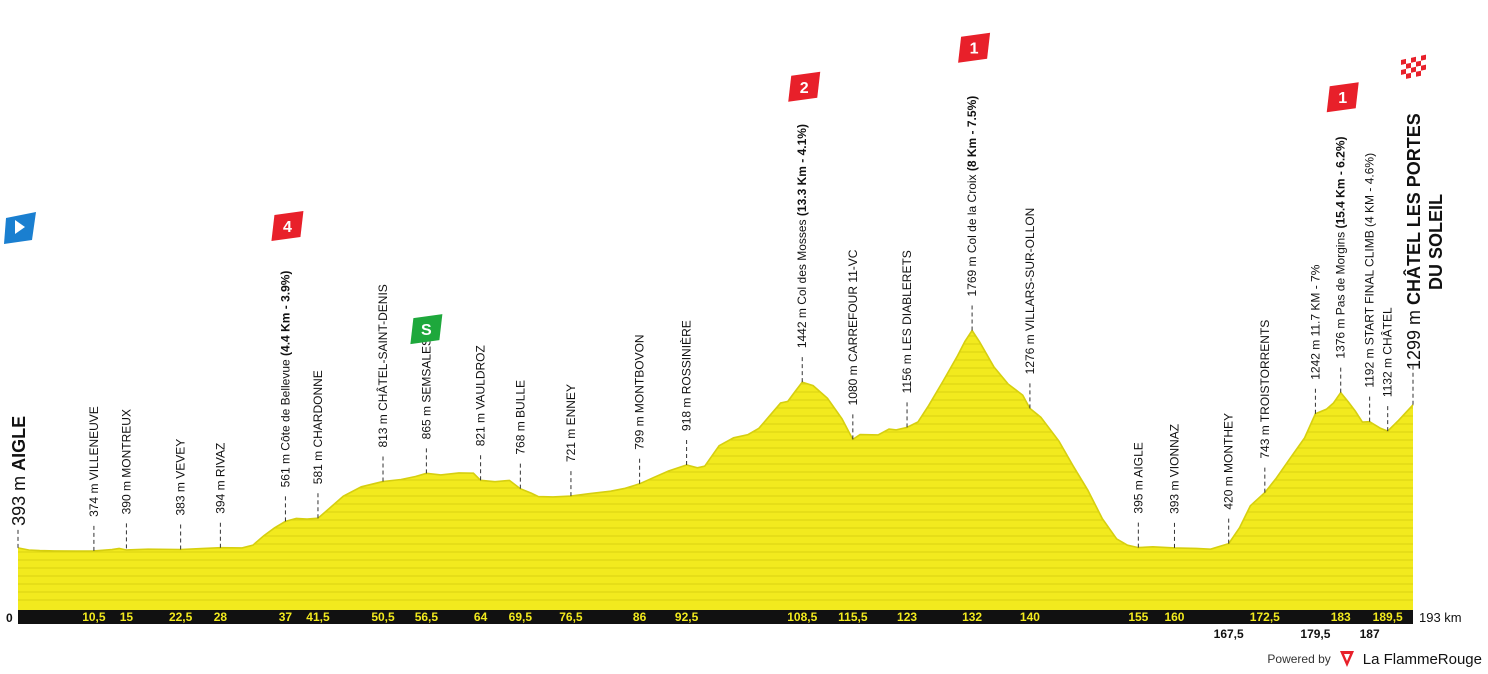 Image resolution: width=1488 pixels, height=674 pixels. What do you see at coordinates (481, 395) in the screenshot?
I see `waypoint-label: 821 m VAULDROZ` at bounding box center [481, 395].